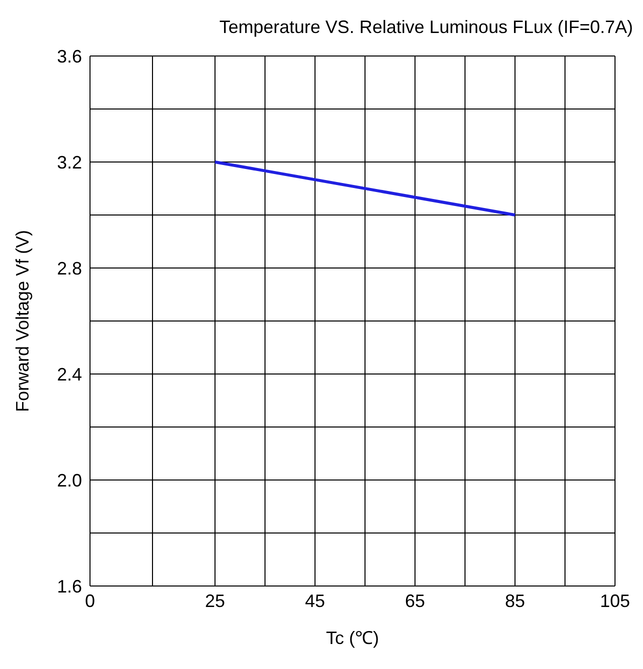 The image size is (643, 669). What do you see at coordinates (215, 600) in the screenshot?
I see `x-tick-label: 25` at bounding box center [215, 600].